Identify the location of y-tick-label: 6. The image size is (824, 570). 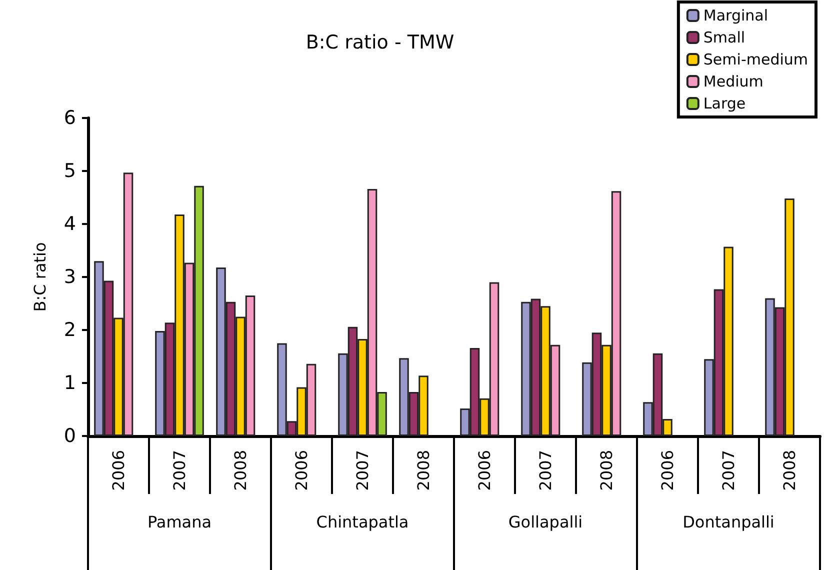
(70, 118).